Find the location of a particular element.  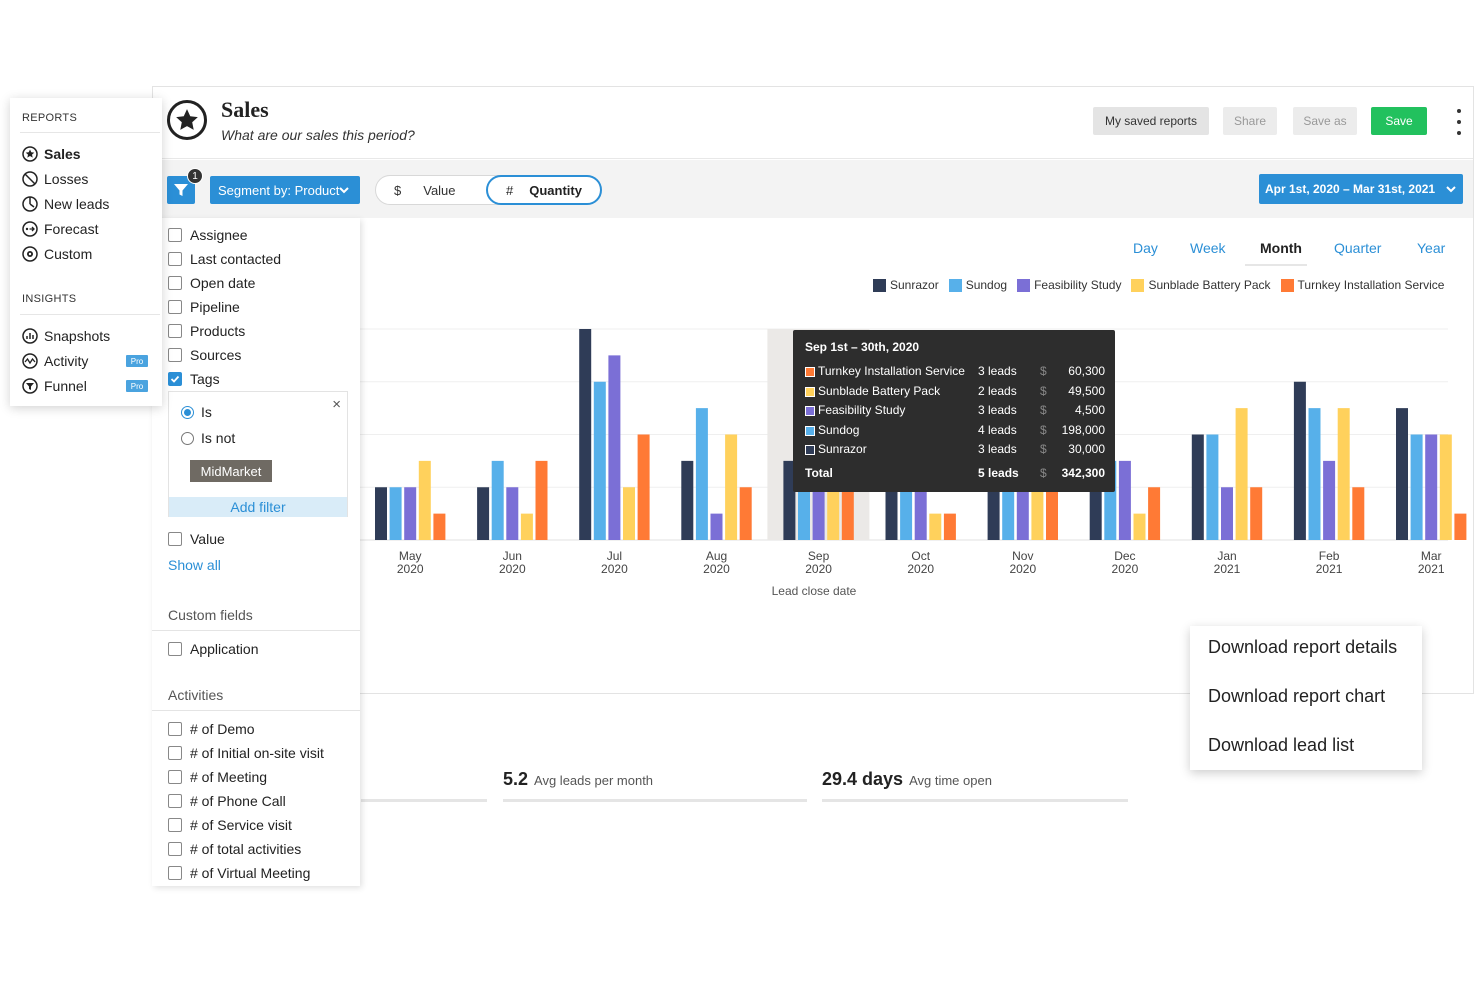

save-button: Save is located at coordinates (1399, 121).